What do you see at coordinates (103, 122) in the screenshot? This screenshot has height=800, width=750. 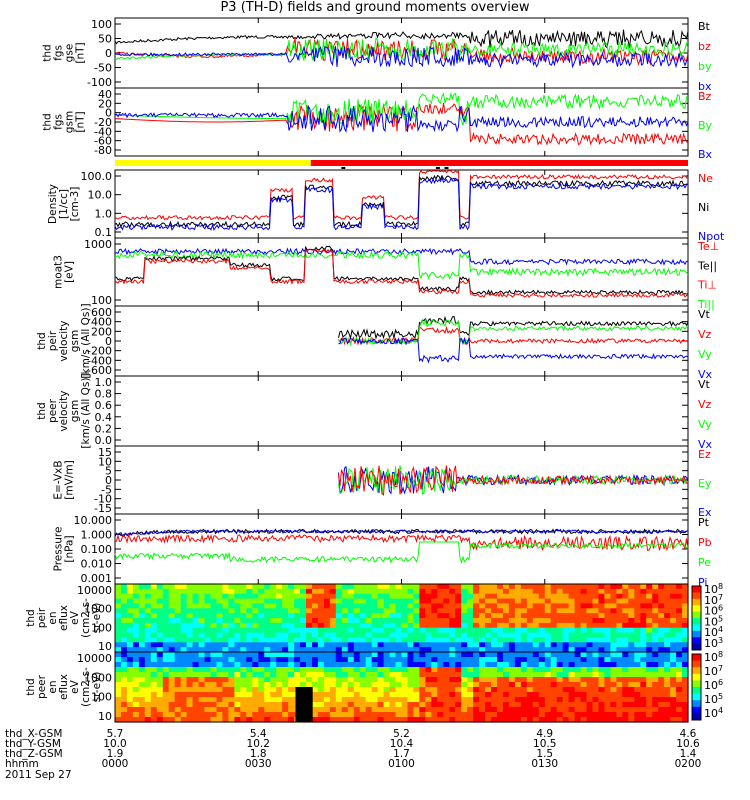 I see `ytick-label-fgs_gsm-3: -20` at bounding box center [103, 122].